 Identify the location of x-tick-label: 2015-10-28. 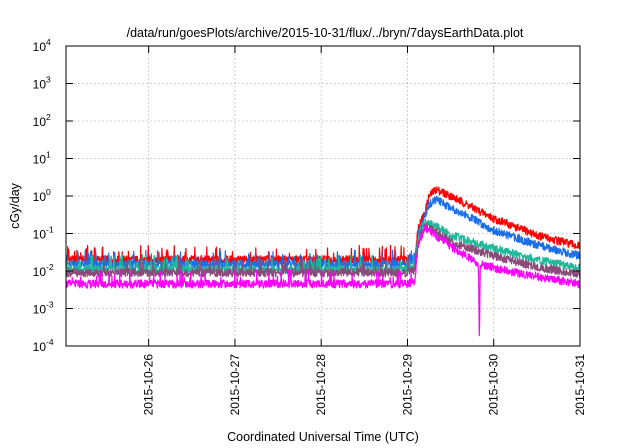
(321, 385).